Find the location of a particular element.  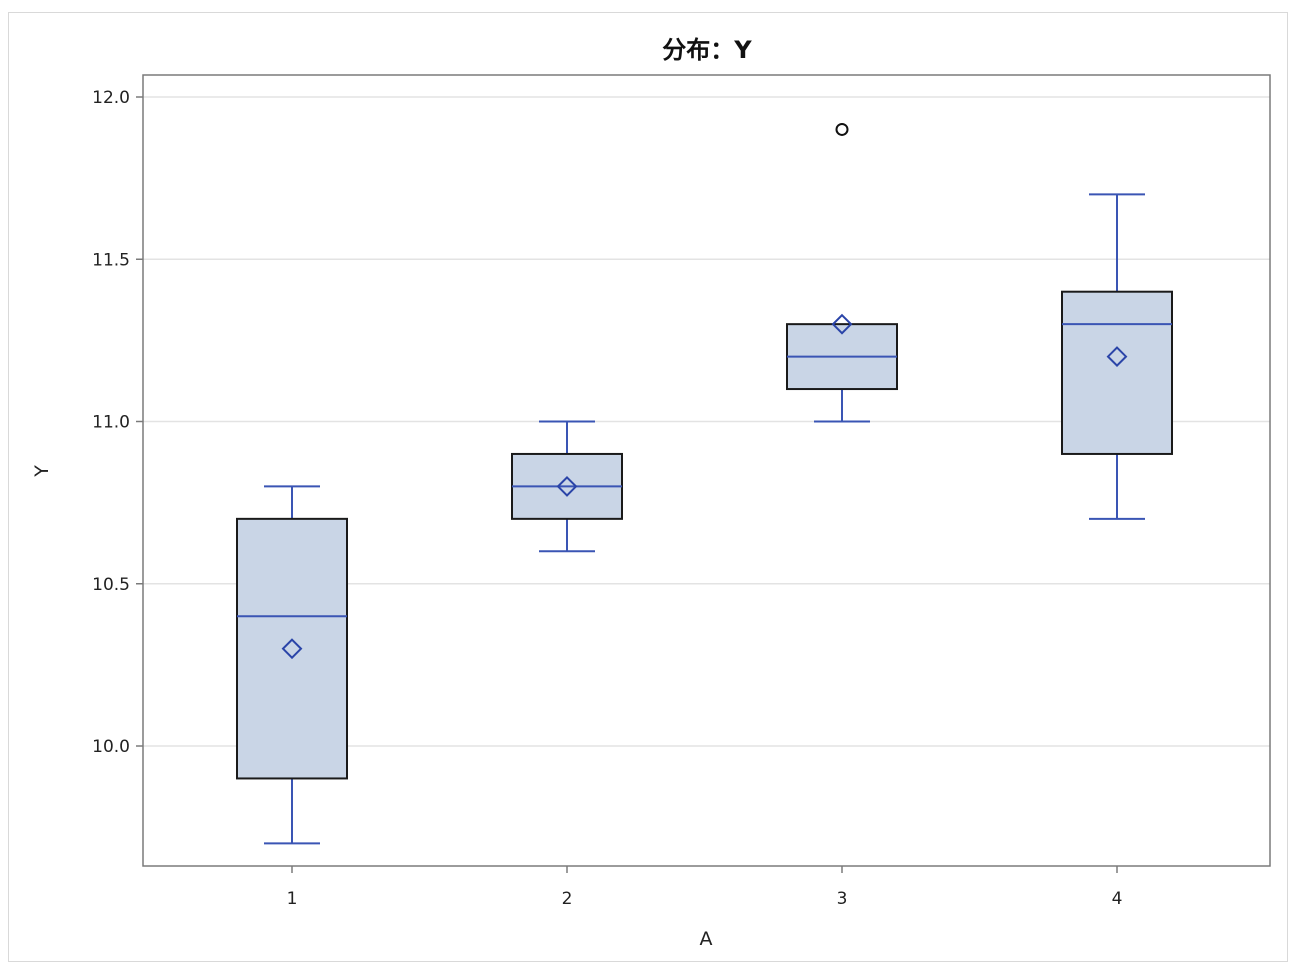

x-tick-label: 1 is located at coordinates (292, 899).